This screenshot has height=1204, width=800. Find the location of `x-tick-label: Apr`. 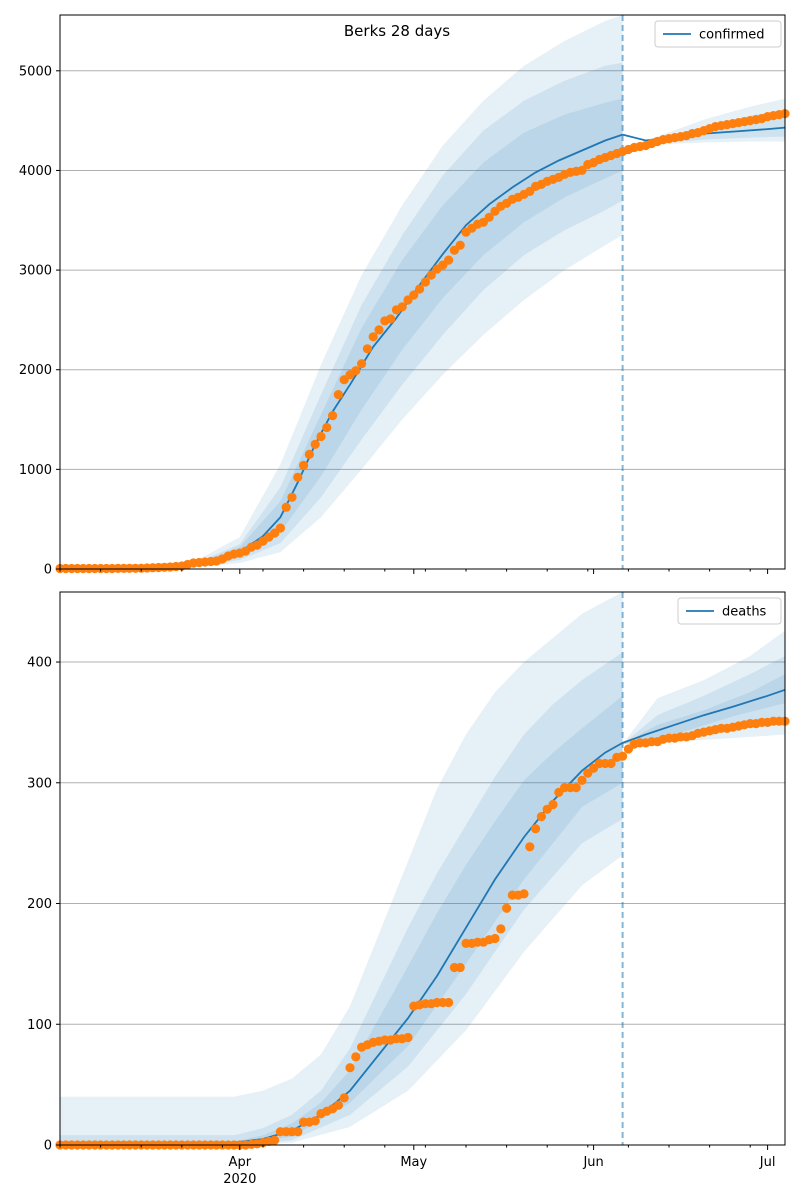

x-tick-label: Apr is located at coordinates (240, 1162).